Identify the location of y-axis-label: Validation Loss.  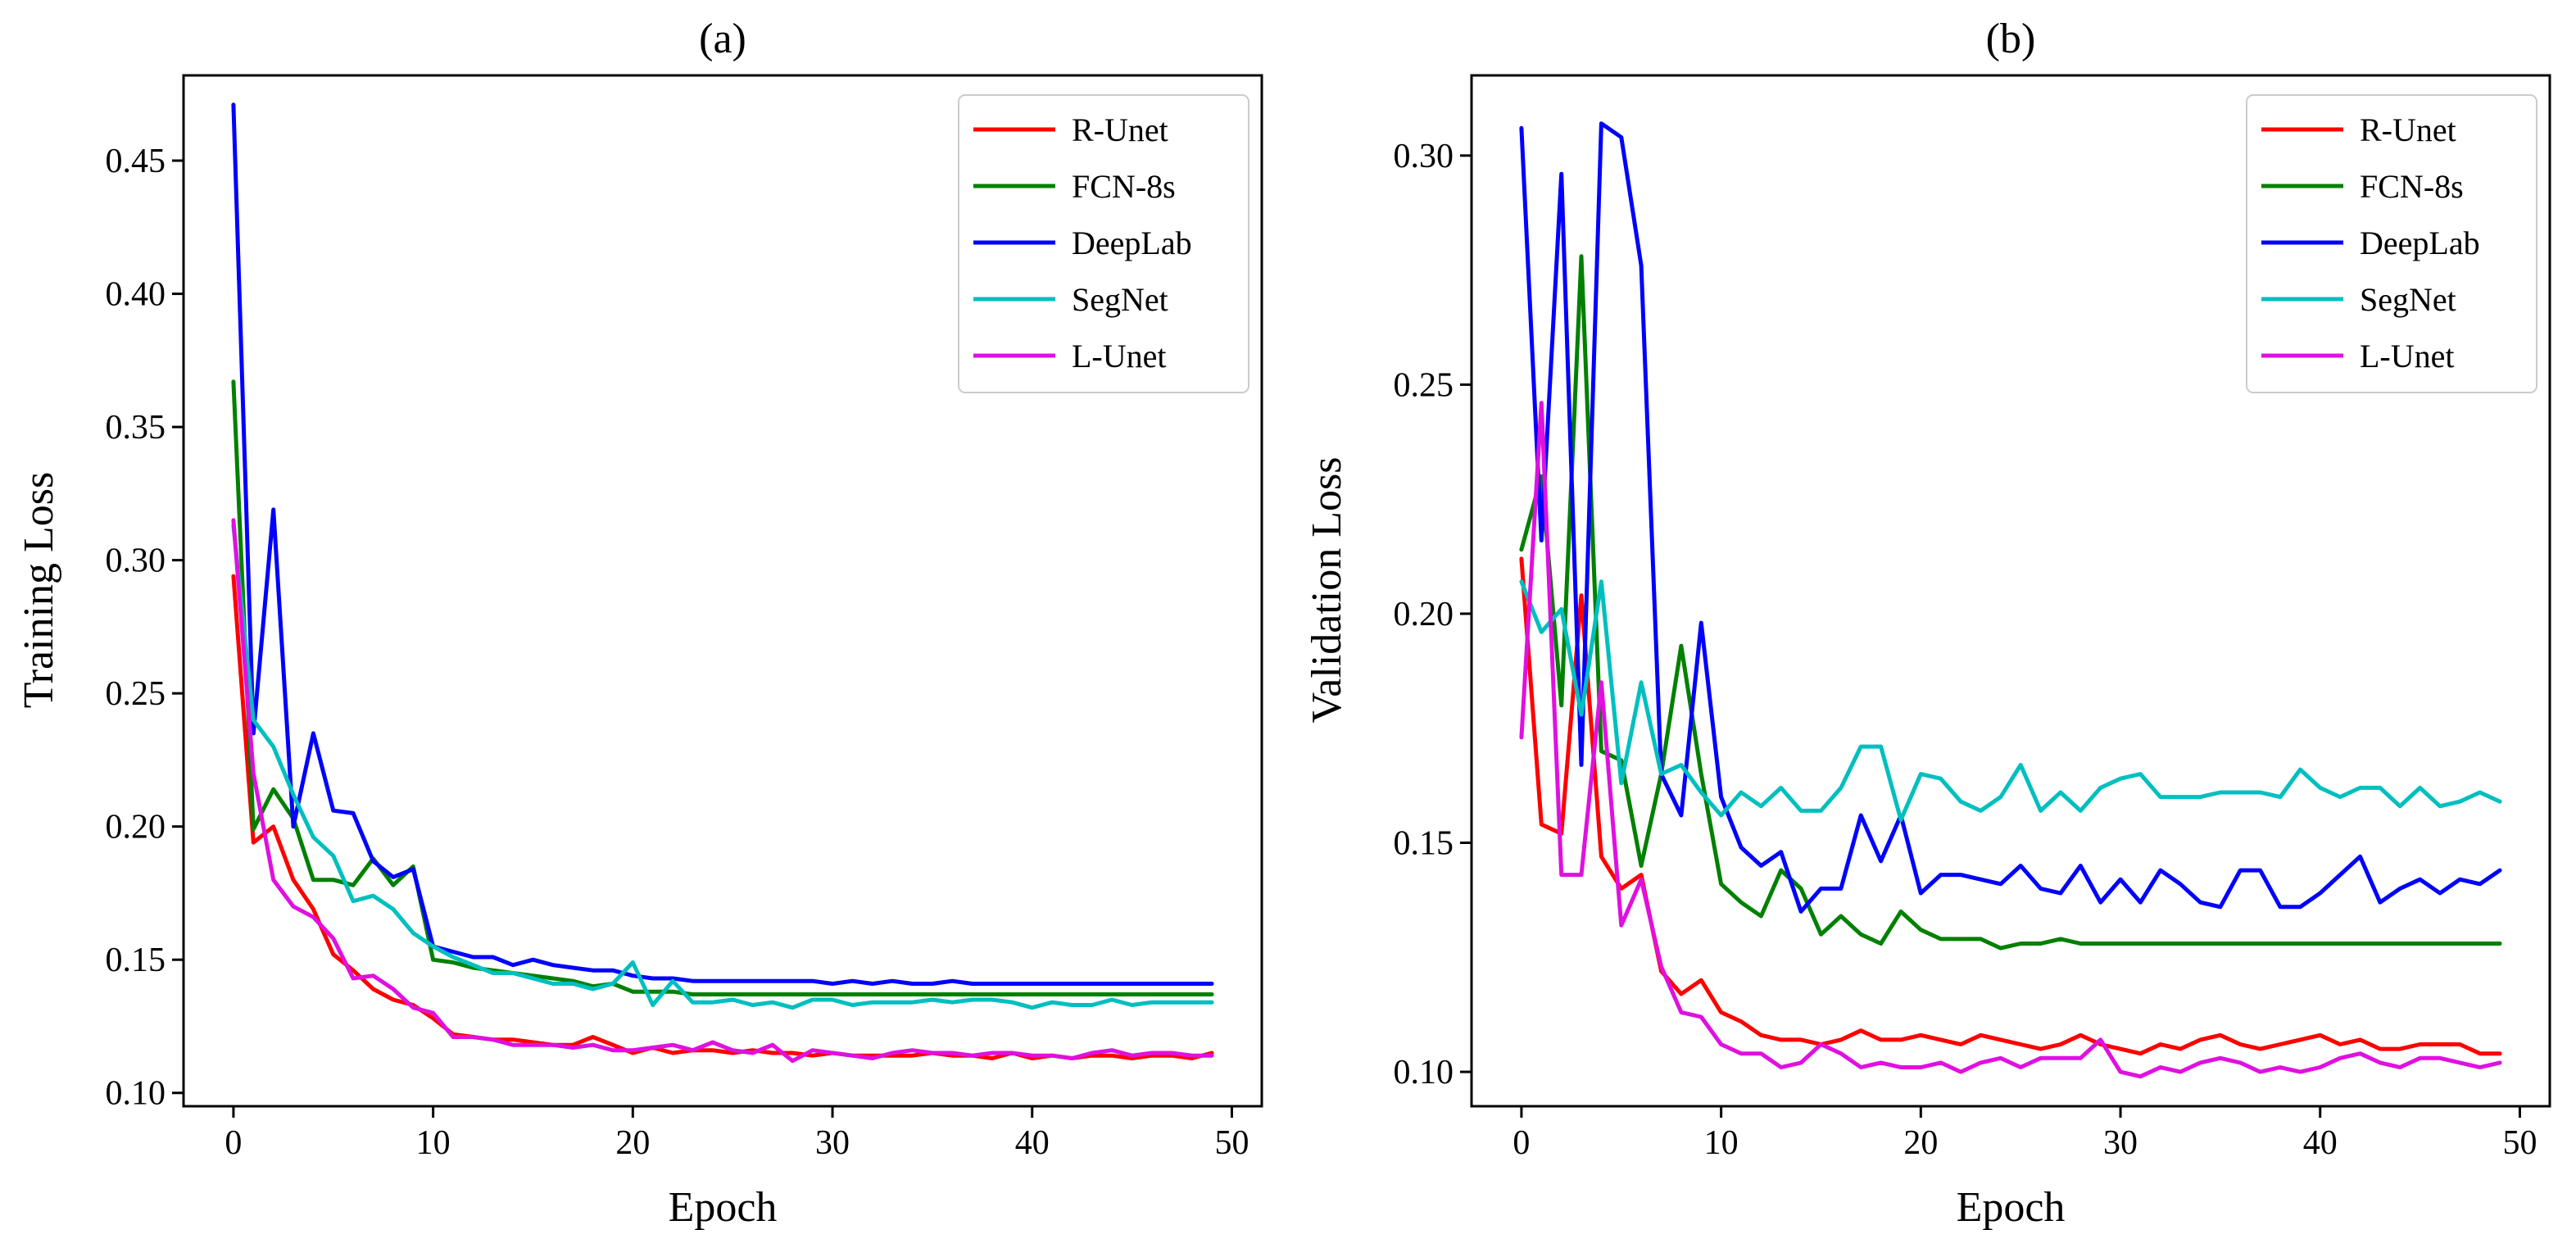
(1327, 590).